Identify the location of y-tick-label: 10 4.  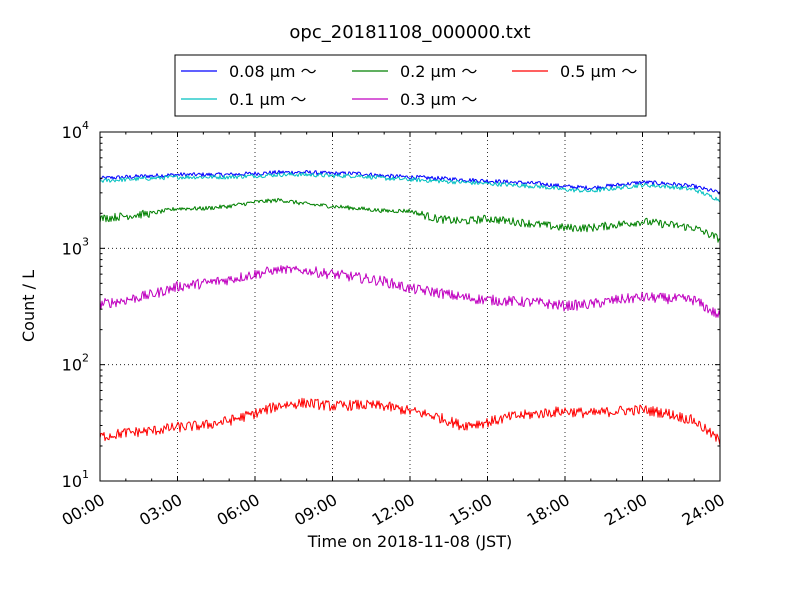
(75, 130).